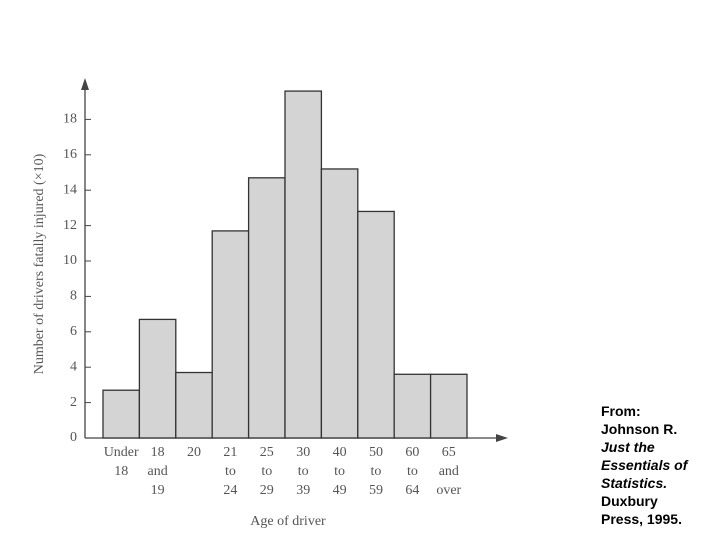  What do you see at coordinates (70, 225) in the screenshot?
I see `y-tick-label: 12` at bounding box center [70, 225].